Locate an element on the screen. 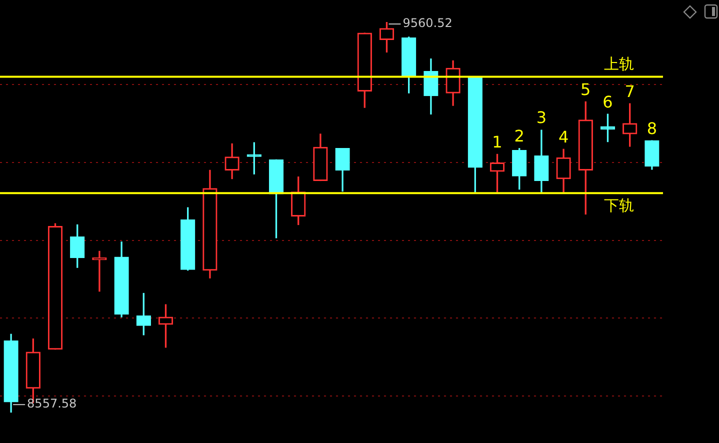 The width and height of the screenshot is (719, 443). text: 8 is located at coordinates (652, 128).